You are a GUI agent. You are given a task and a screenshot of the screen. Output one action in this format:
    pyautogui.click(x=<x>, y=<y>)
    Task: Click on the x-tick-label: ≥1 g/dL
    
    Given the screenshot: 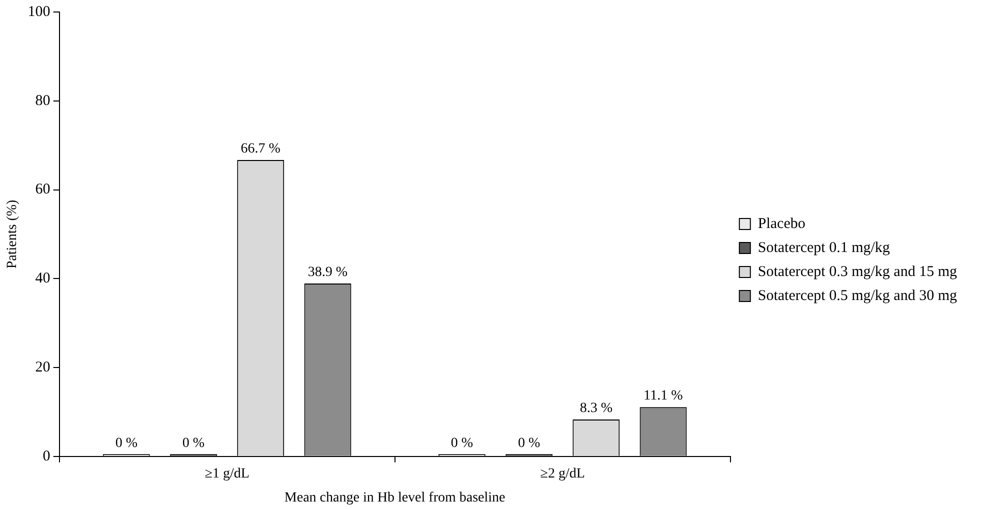 What is the action you would take?
    pyautogui.click(x=227, y=474)
    